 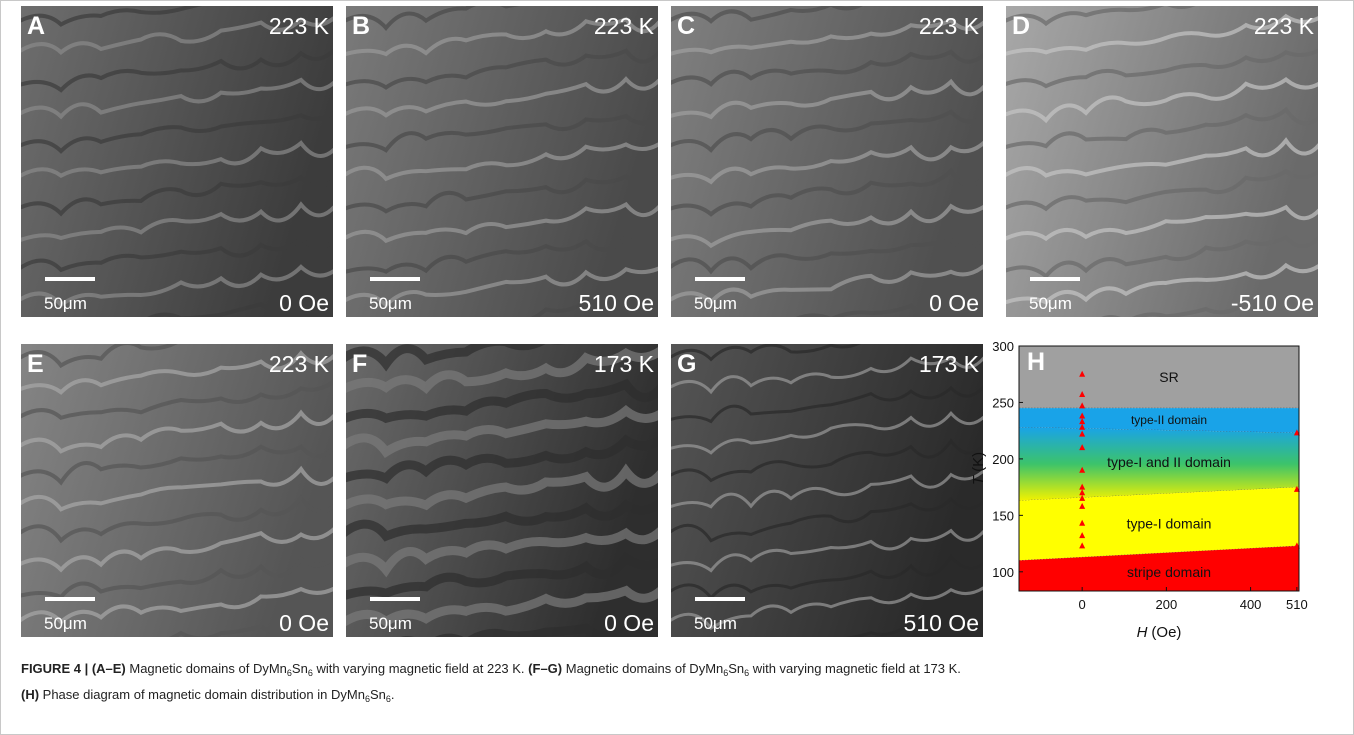 I want to click on caption-text: with varying magnetic field at 173 K., so click(x=855, y=668).